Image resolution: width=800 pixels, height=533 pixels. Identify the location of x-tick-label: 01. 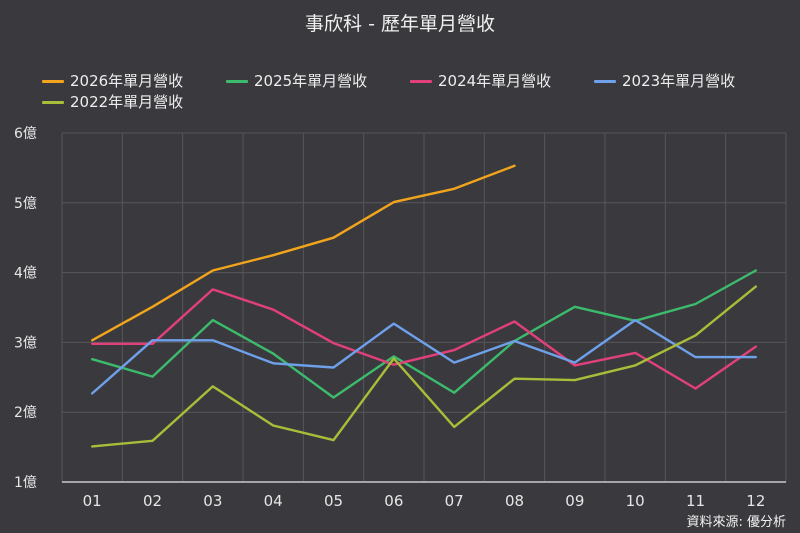
(92, 501).